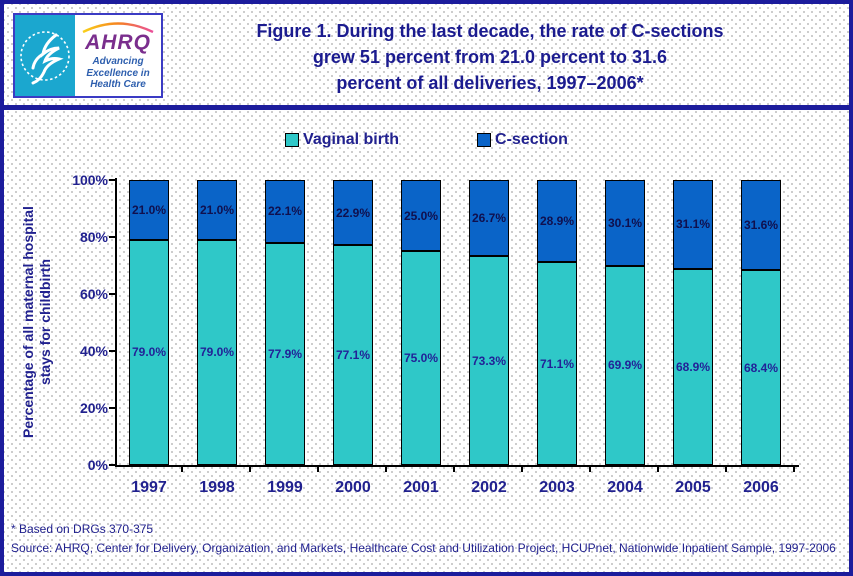 The image size is (853, 576). Describe the element at coordinates (292, 140) in the screenshot. I see `legend-swatch-vaginal-birth` at that location.